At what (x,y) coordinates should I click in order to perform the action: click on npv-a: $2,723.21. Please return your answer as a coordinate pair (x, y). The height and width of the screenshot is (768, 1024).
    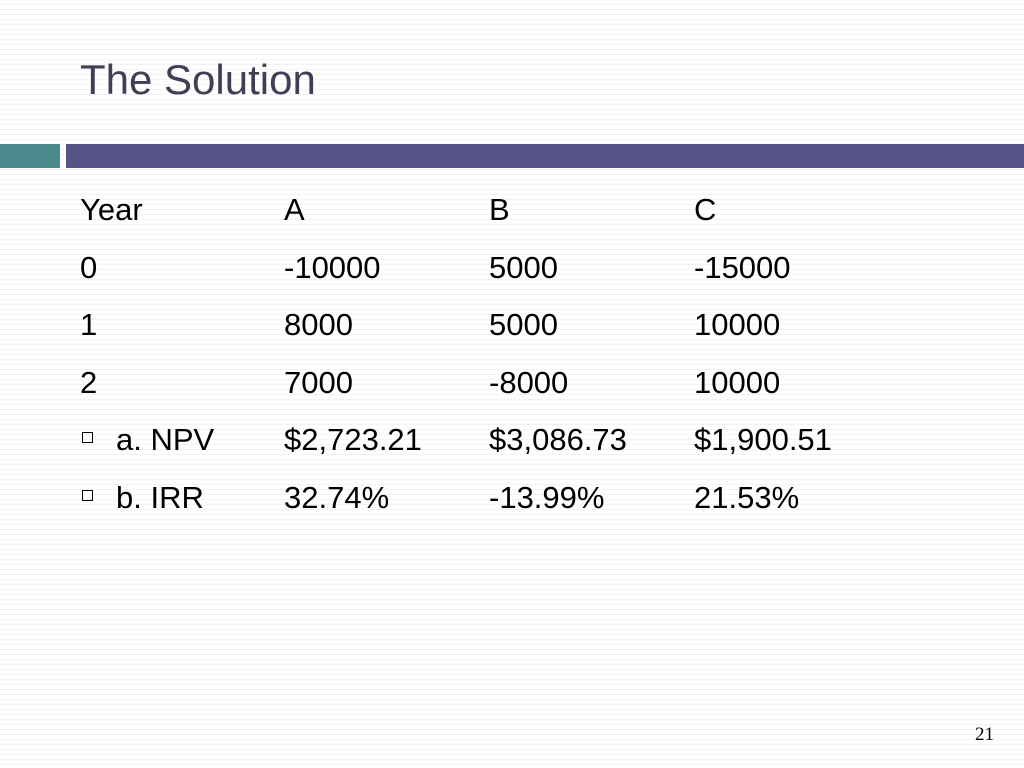
    Looking at the image, I should click on (353, 439).